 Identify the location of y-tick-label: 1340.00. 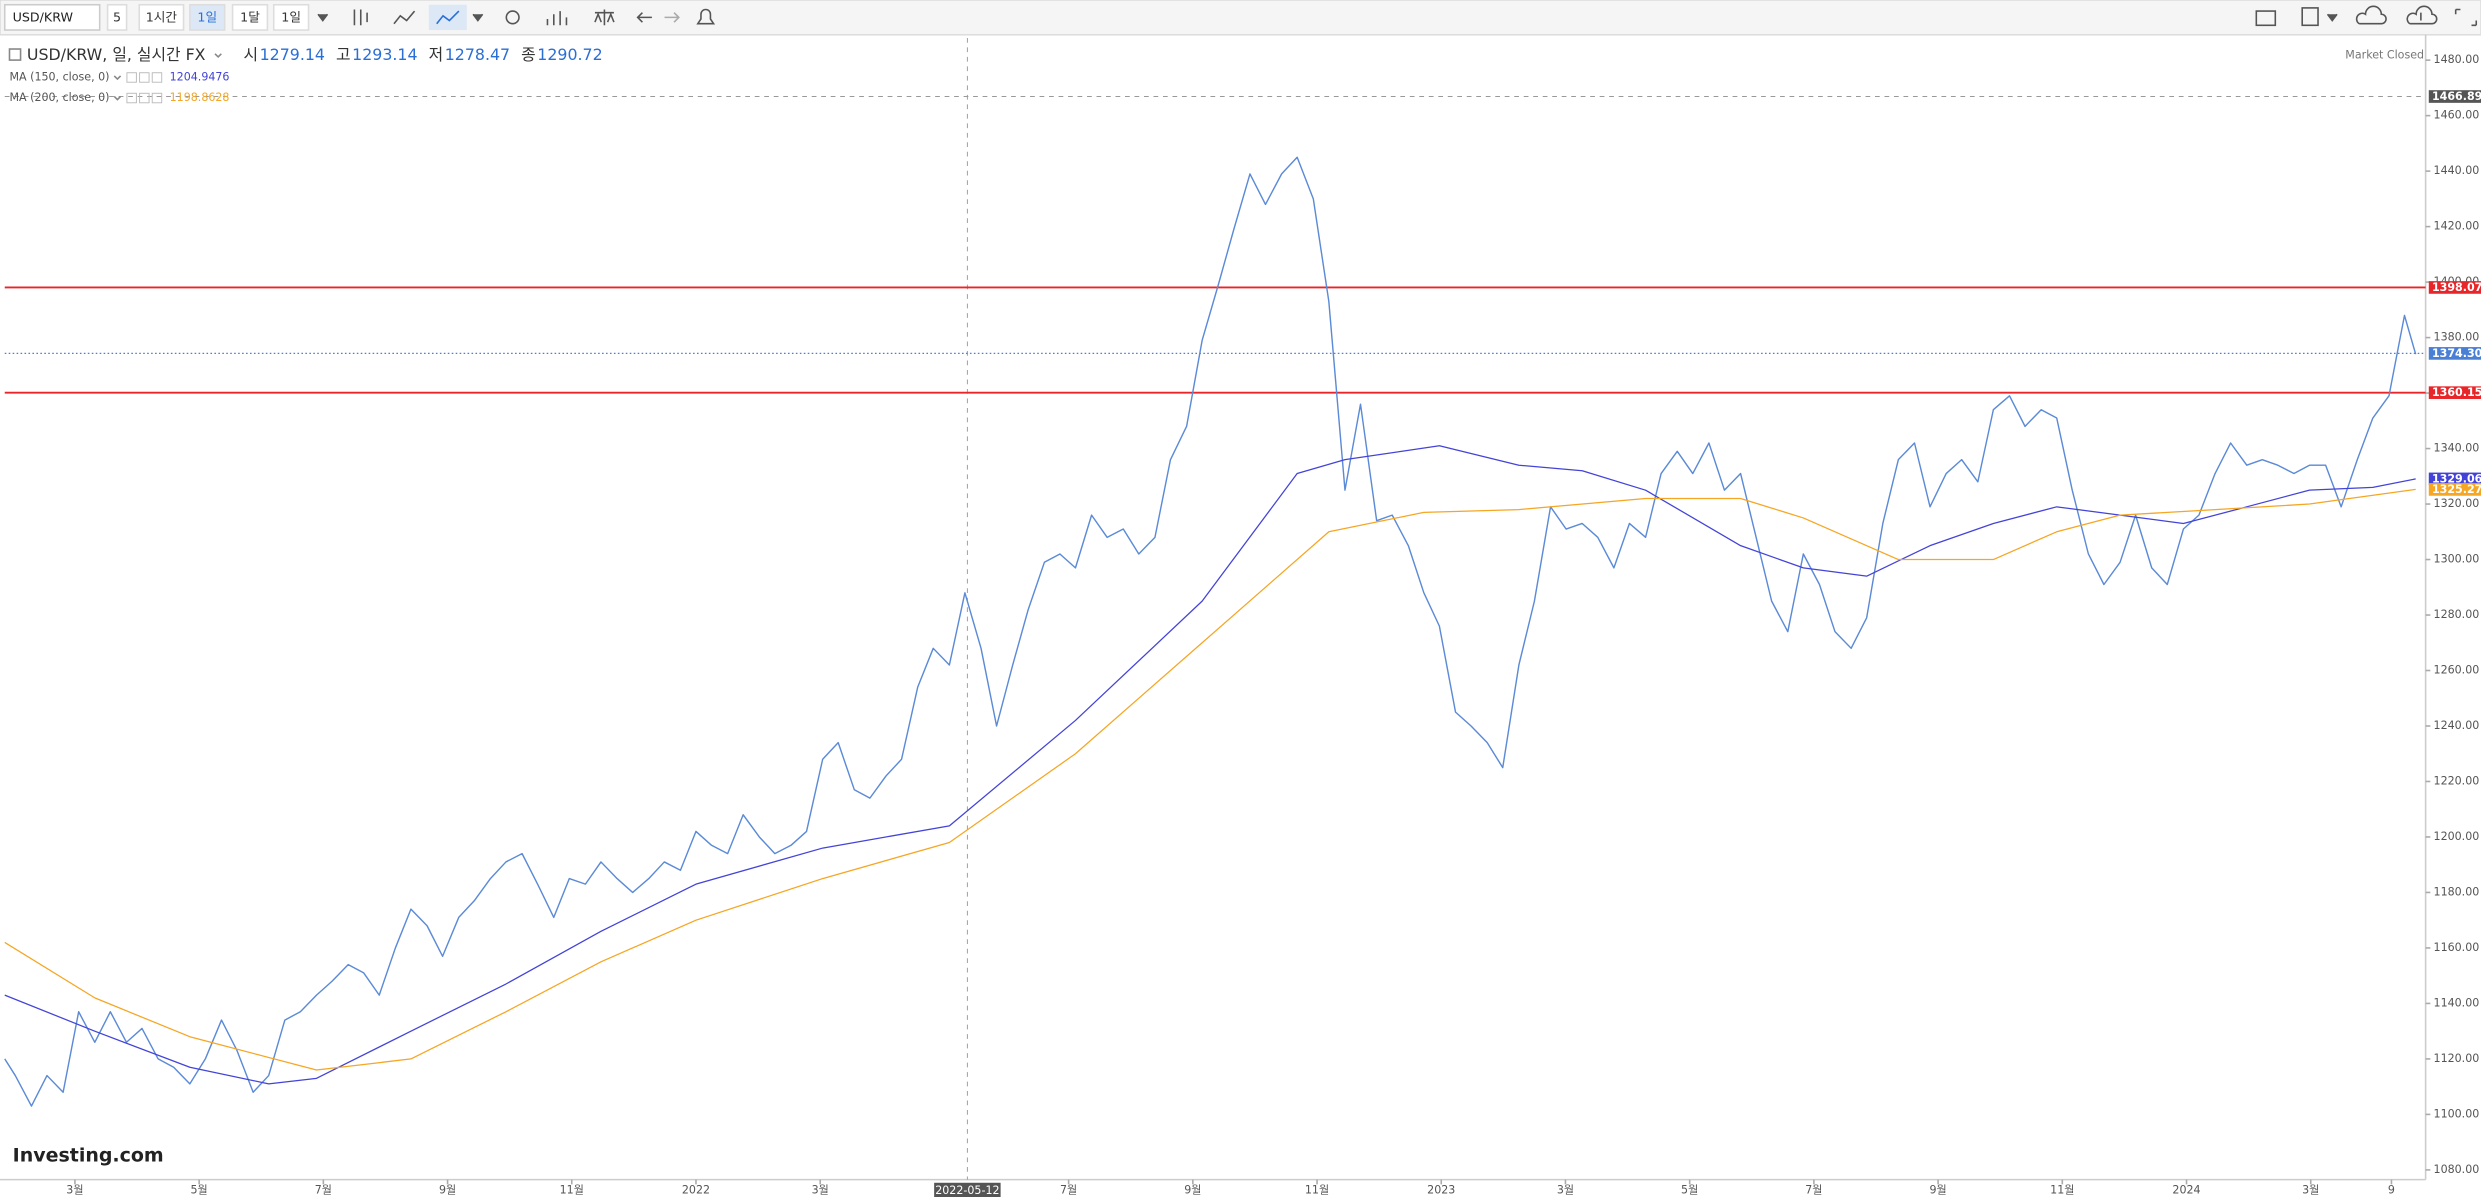
(2457, 448).